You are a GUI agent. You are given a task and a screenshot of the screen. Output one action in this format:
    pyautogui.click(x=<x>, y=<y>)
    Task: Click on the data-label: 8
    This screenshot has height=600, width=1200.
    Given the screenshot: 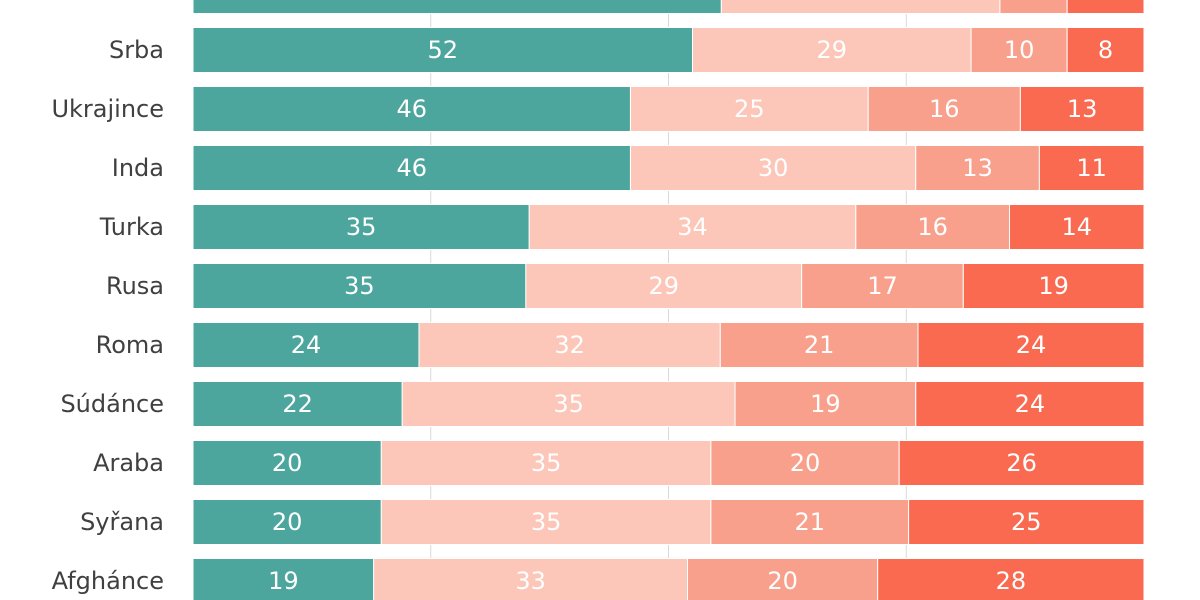 What is the action you would take?
    pyautogui.click(x=1105, y=50)
    